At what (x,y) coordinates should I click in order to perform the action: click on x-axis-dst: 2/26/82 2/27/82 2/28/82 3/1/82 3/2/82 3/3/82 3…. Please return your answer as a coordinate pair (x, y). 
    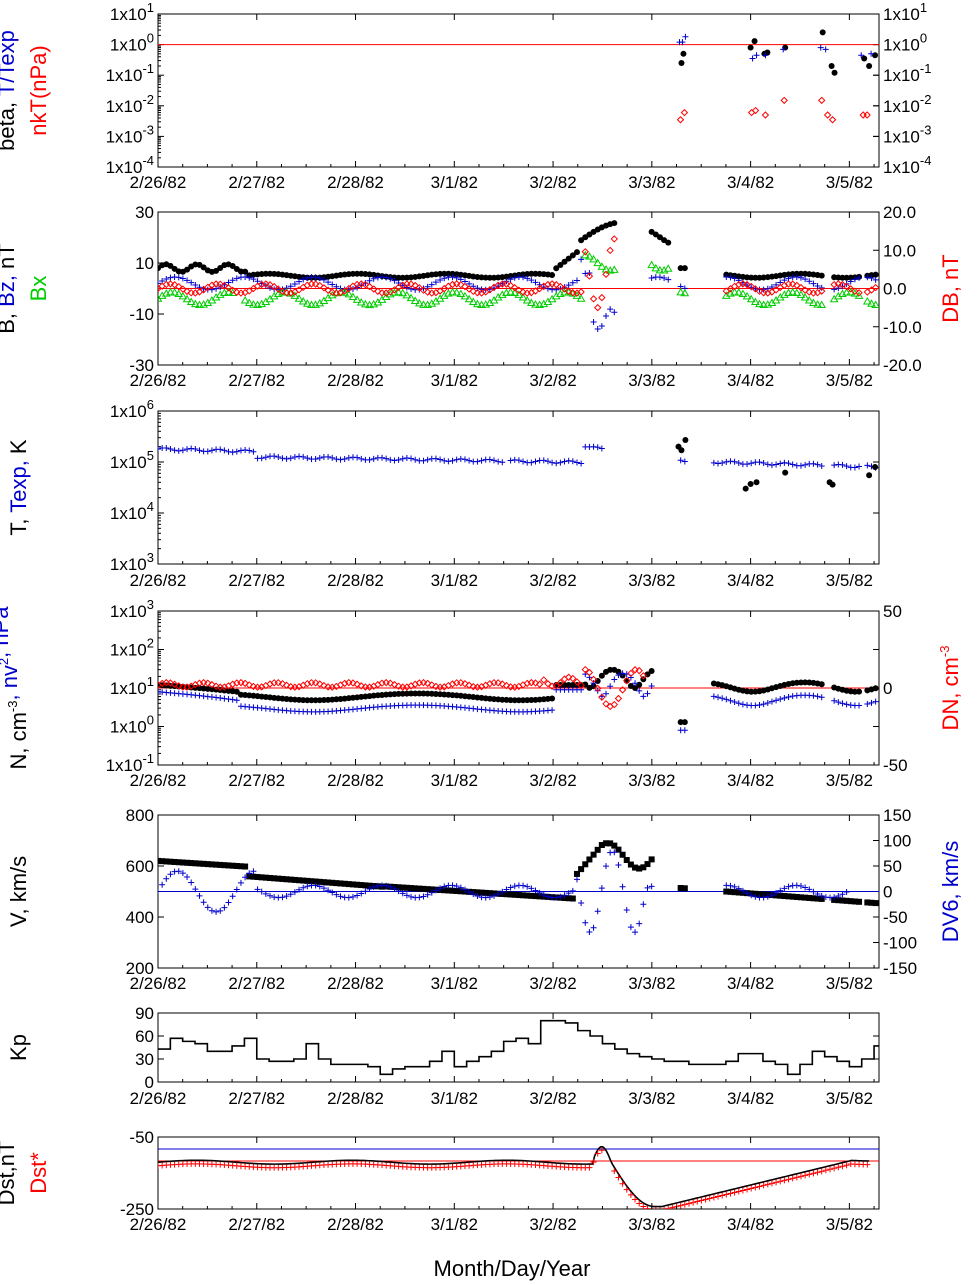
    Looking at the image, I should click on (502, 1185).